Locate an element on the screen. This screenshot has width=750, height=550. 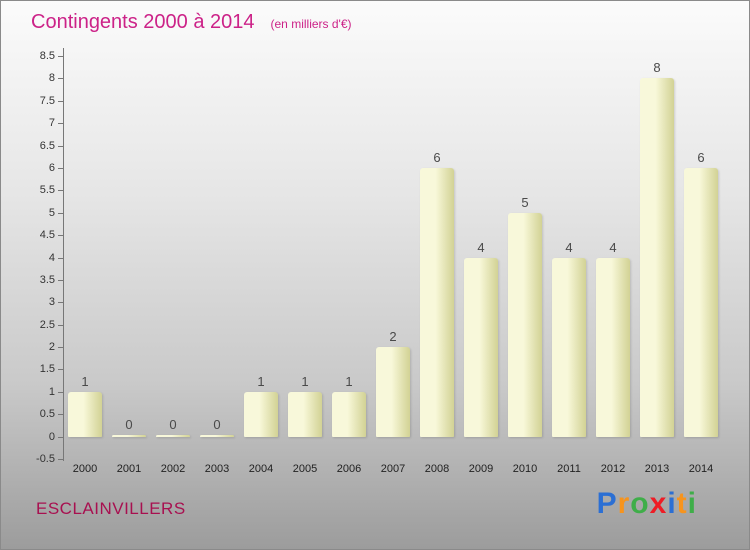
chart-title: Contingents 2000 à 2014 is located at coordinates (143, 22).